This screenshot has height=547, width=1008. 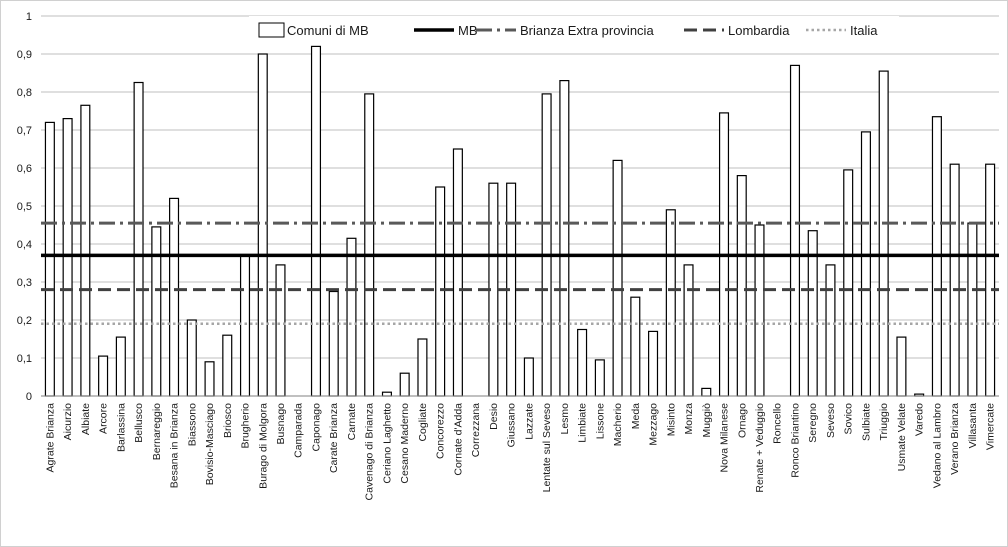 I want to click on x-tick-label: Barlassina, so click(x=121, y=427).